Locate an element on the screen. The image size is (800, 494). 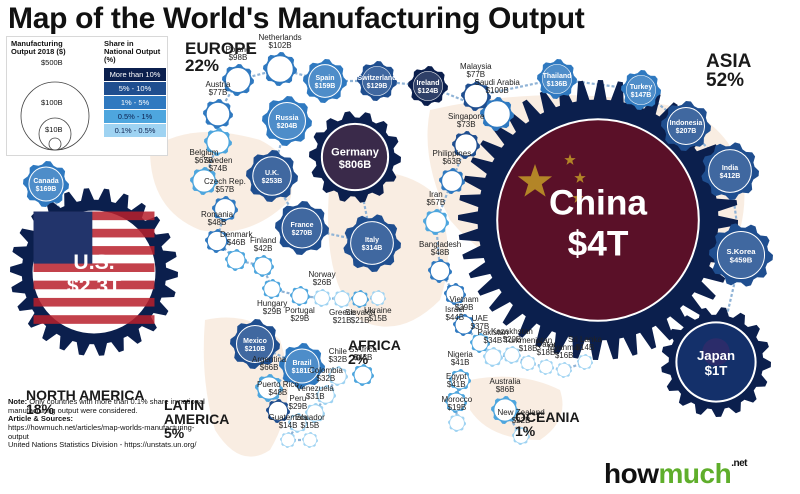
country-label: Saudi Arabia $100B is located at coordinates (497, 87).